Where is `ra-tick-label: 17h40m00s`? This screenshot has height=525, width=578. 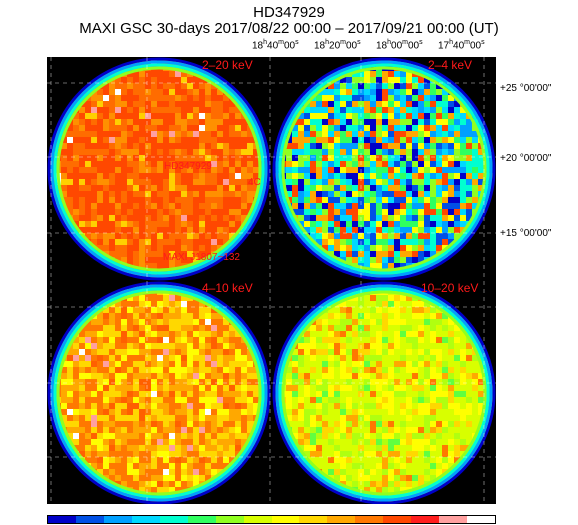
ra-tick-label: 17h40m00s is located at coordinates (461, 45).